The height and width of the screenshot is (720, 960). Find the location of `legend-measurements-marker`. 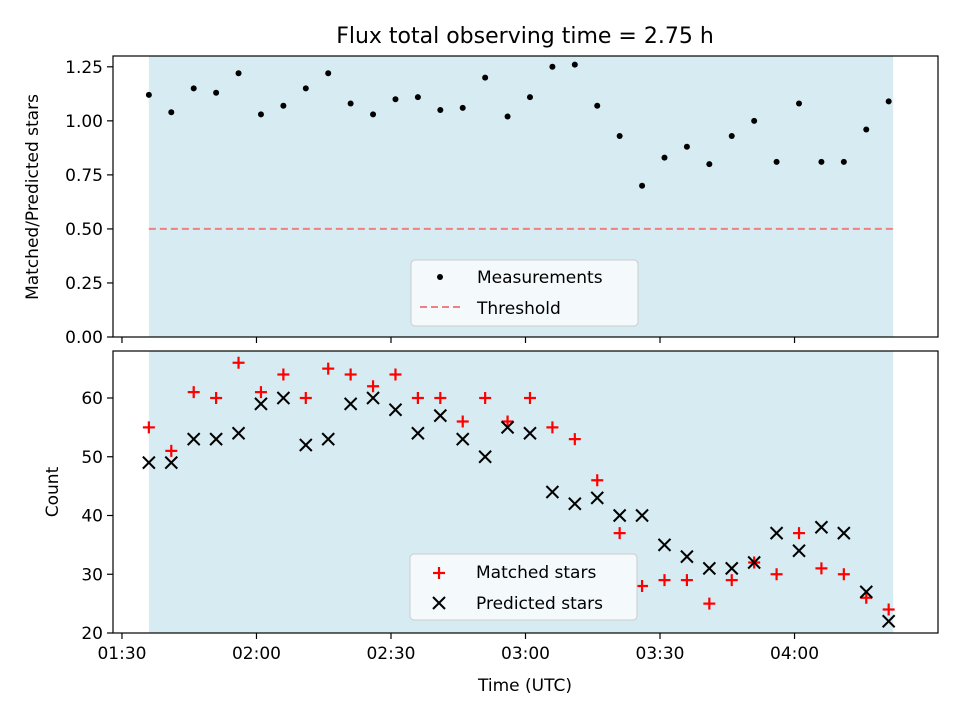

legend-measurements-marker is located at coordinates (440, 277).